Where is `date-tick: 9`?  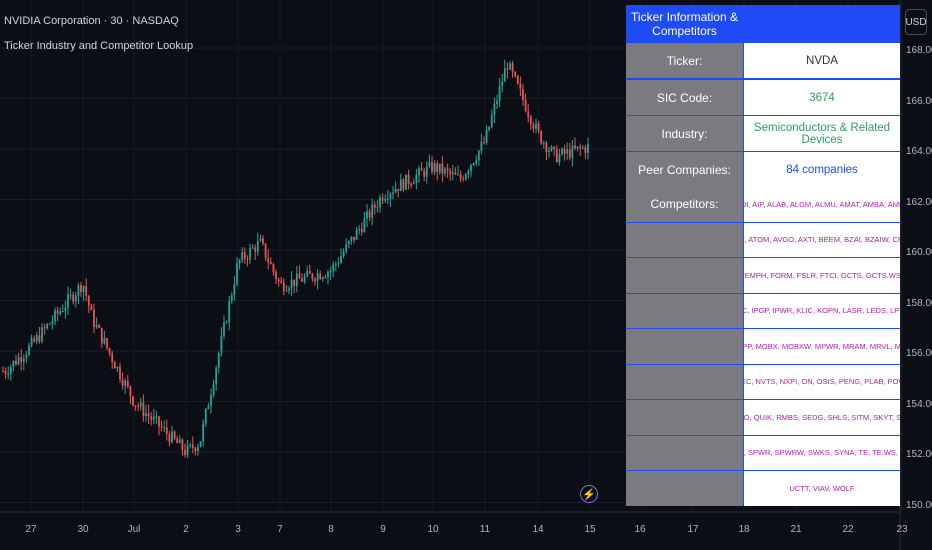 date-tick: 9 is located at coordinates (383, 529).